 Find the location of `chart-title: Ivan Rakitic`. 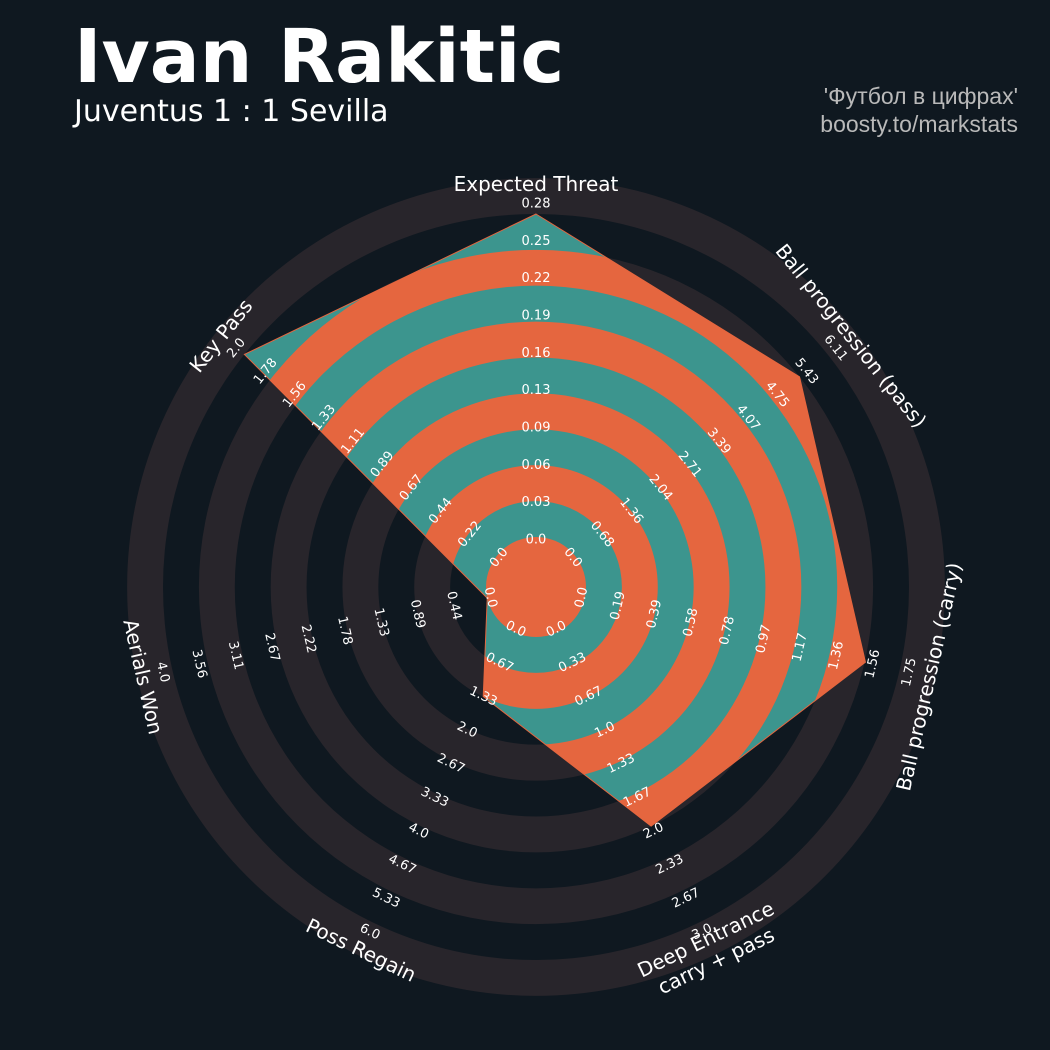

chart-title: Ivan Rakitic is located at coordinates (319, 57).